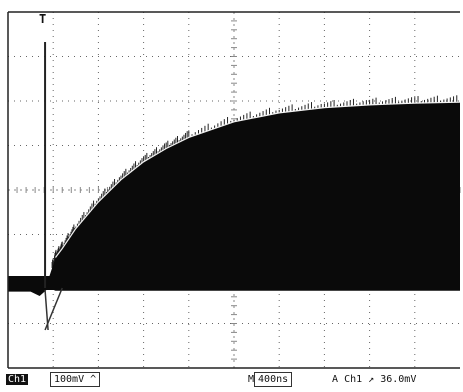 Image resolution: width=463 pixels, height=392 pixels. Describe the element at coordinates (32, 283) in the screenshot. I see `baseline-band` at that location.